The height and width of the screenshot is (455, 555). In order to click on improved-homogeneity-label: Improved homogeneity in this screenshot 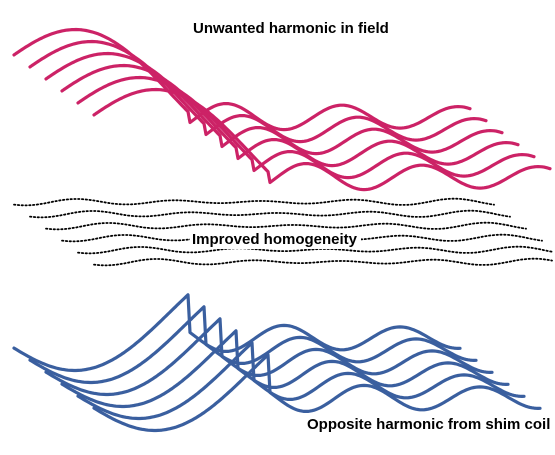, I will do `click(276, 240)`.